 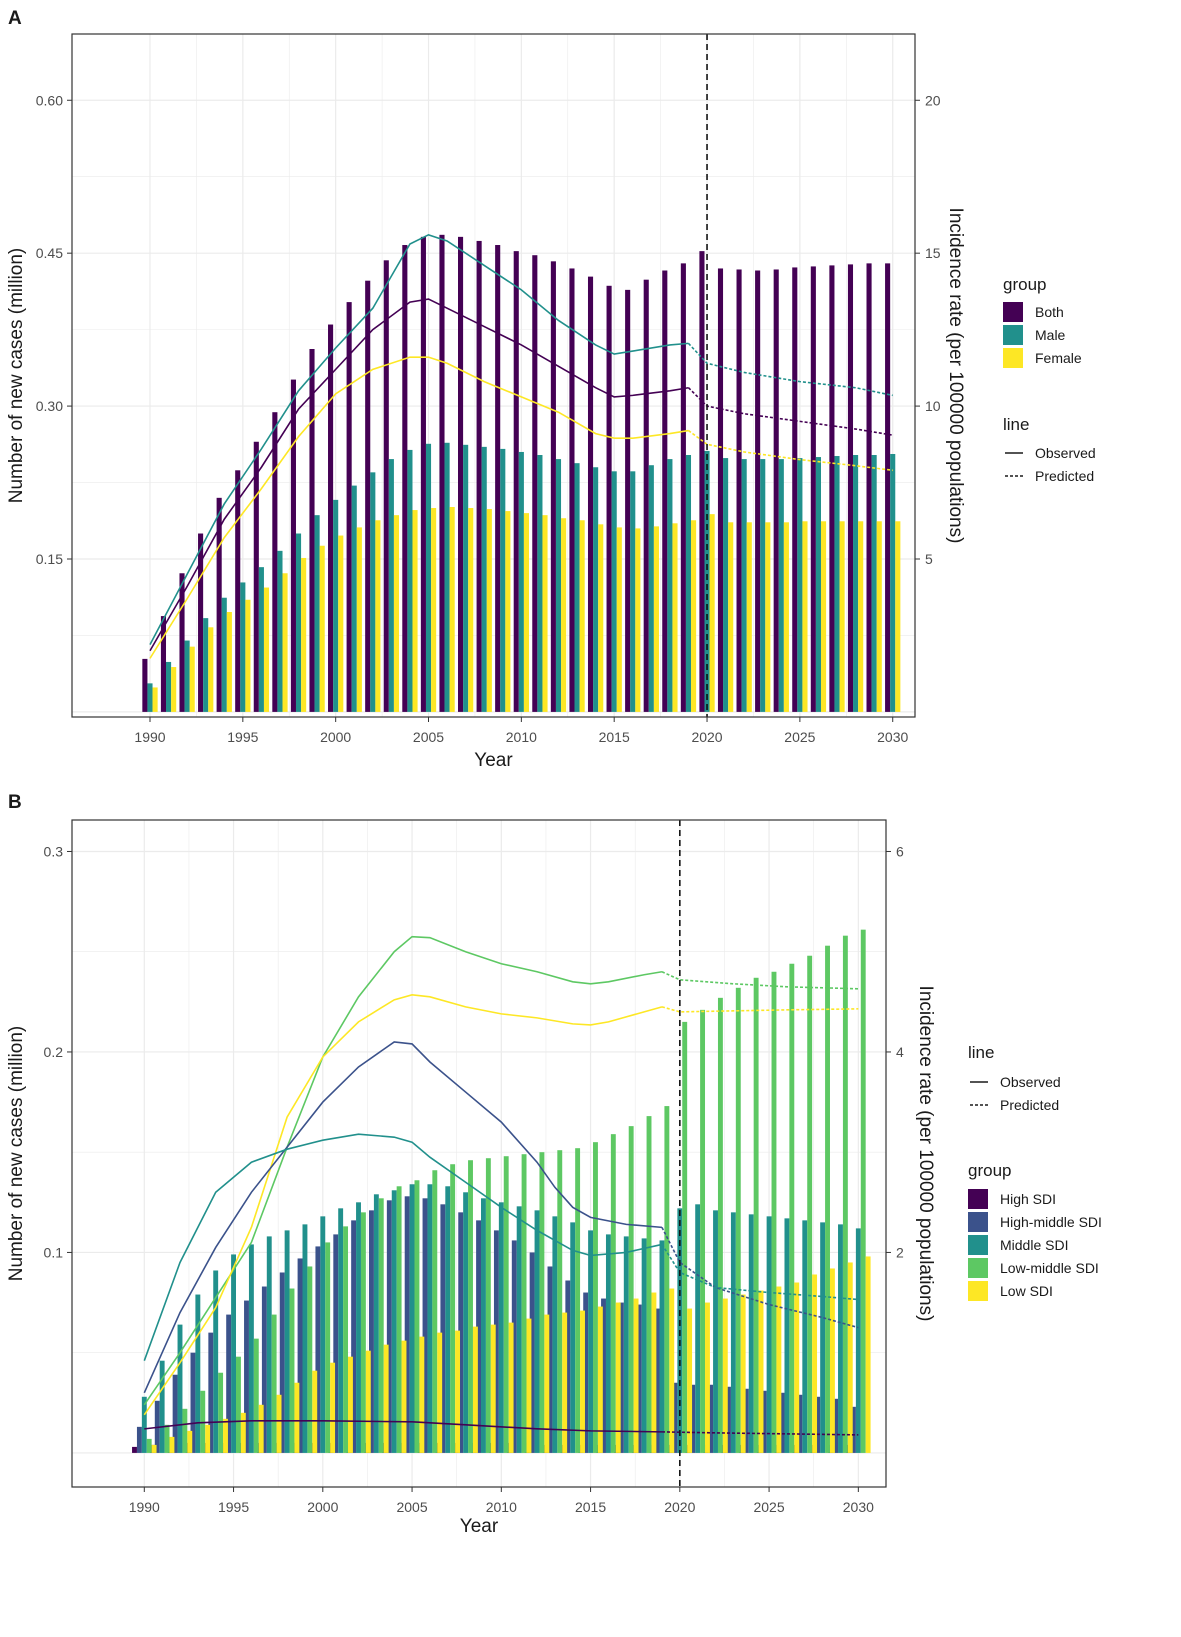 I want to click on y-axis-right: 2 4 6, so click(x=895, y=1051).